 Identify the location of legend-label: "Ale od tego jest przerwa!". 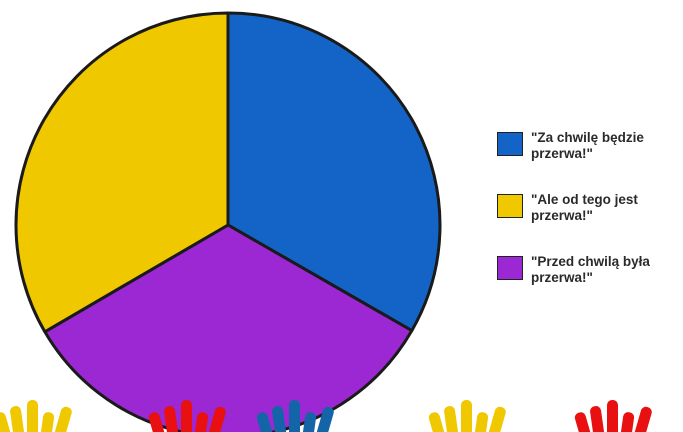
(584, 207).